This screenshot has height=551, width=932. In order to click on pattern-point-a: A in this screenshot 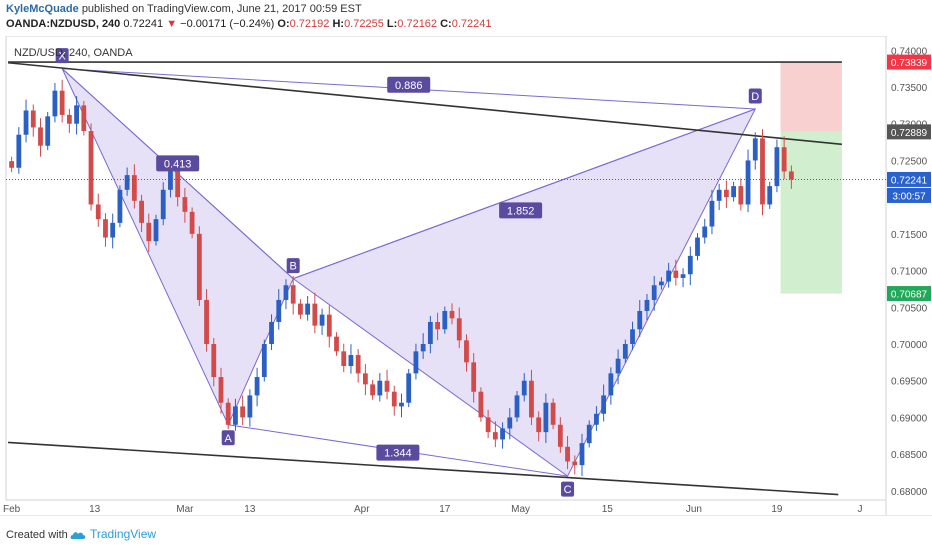, I will do `click(228, 438)`.